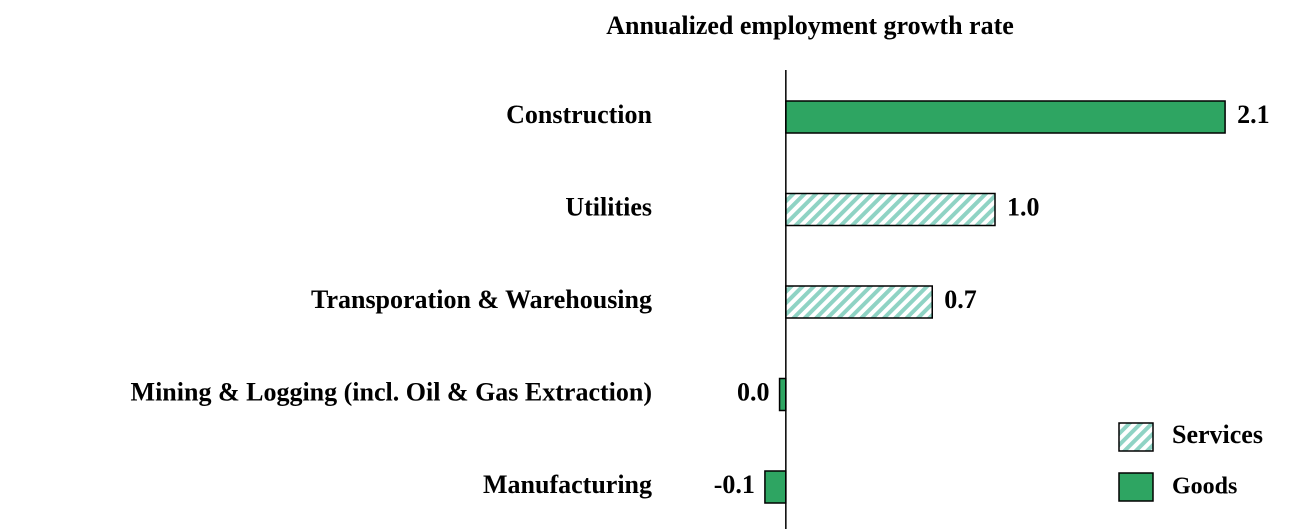 The image size is (1296, 529). I want to click on value-label: 0.7, so click(960, 299).